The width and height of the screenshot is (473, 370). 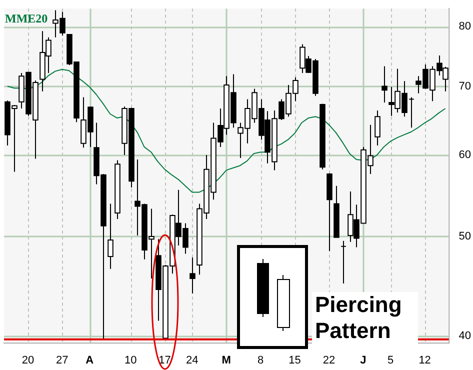 What do you see at coordinates (62, 360) in the screenshot?
I see `x-tick-label: 27` at bounding box center [62, 360].